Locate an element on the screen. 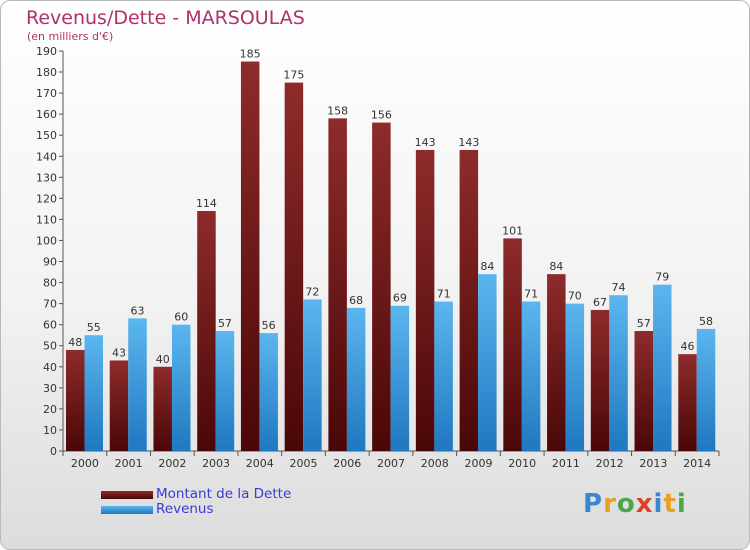 This screenshot has width=750, height=550. data-label-revenus: 55 is located at coordinates (94, 327).